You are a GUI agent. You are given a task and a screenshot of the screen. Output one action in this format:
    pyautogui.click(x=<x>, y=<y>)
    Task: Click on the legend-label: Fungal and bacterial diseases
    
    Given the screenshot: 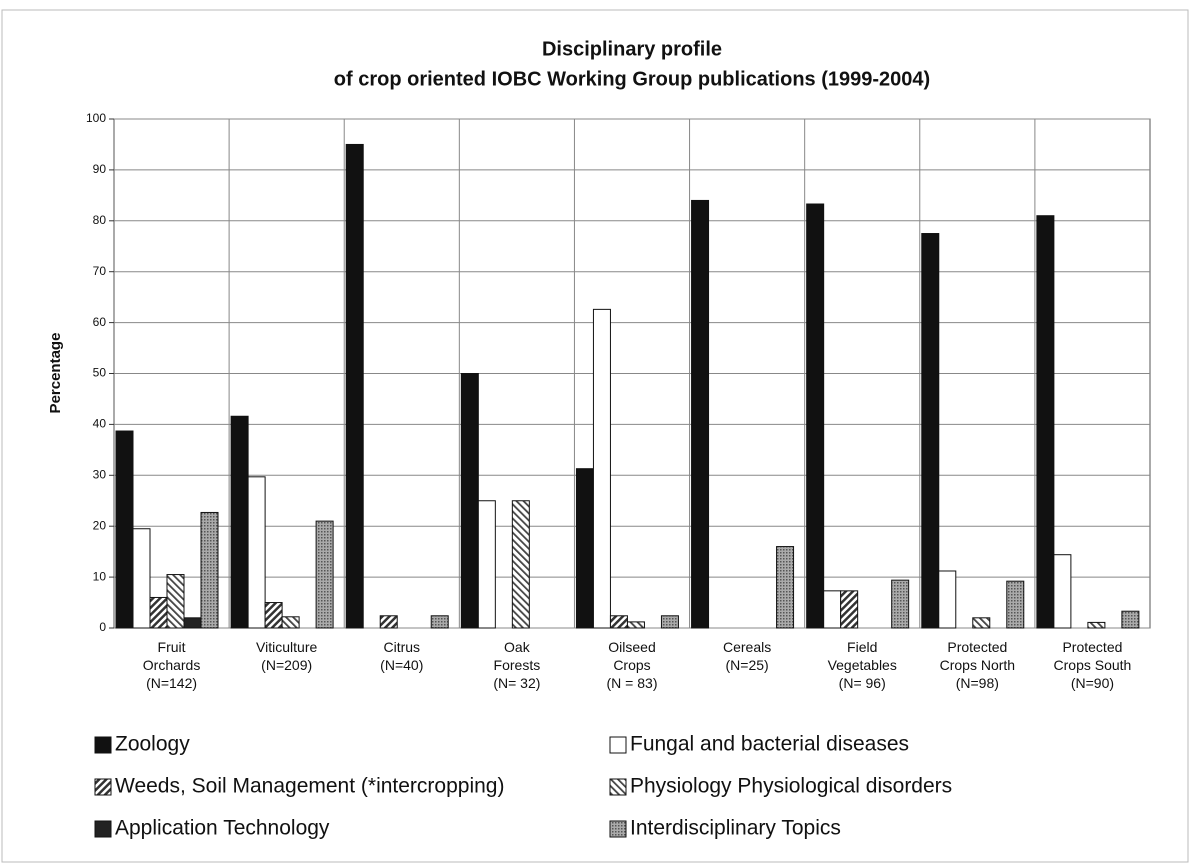 What is the action you would take?
    pyautogui.click(x=769, y=744)
    